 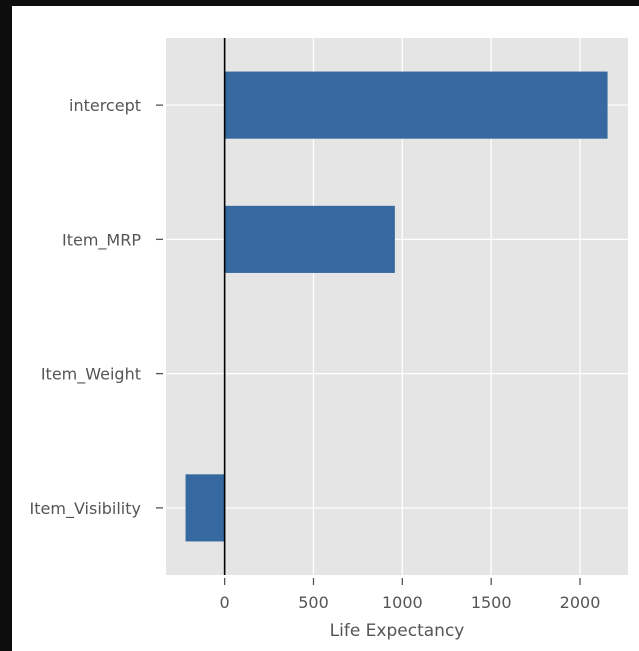 I want to click on x-tick-label-4: 2000, so click(x=580, y=602).